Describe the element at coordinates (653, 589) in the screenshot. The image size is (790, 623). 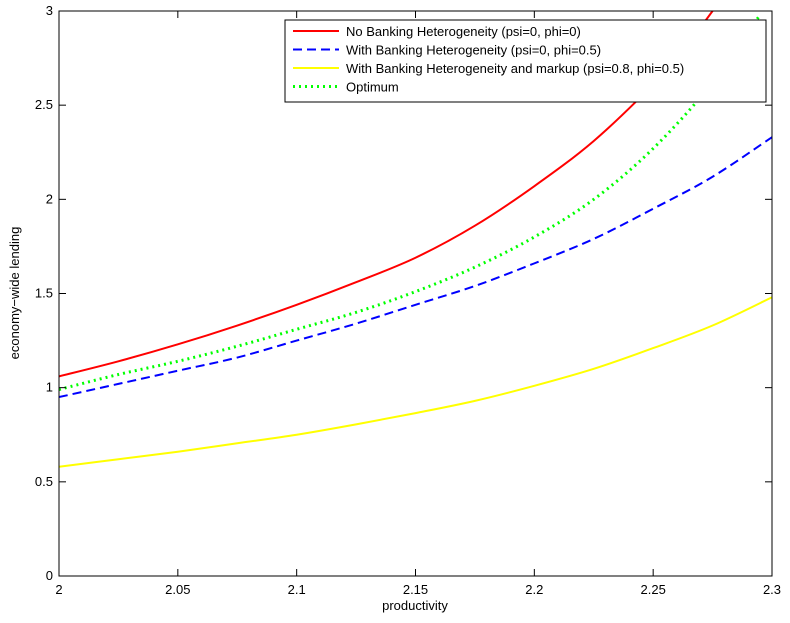
I see `x-tick-label: 2.25` at that location.